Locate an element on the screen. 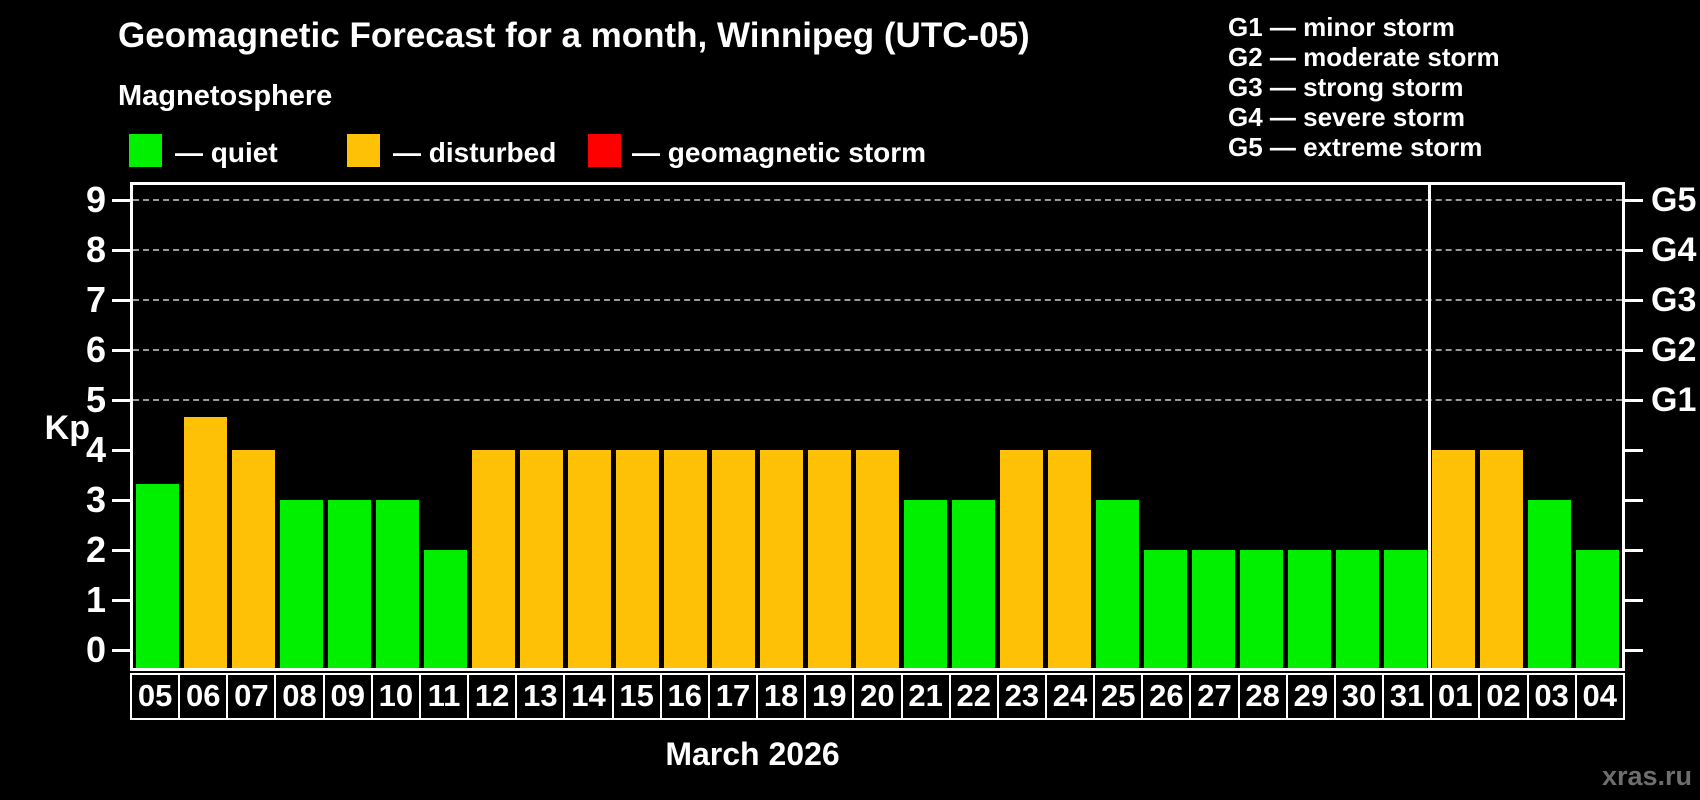 The image size is (1700, 800). g-legend-line-g2: G2 — moderate storm is located at coordinates (1364, 57).